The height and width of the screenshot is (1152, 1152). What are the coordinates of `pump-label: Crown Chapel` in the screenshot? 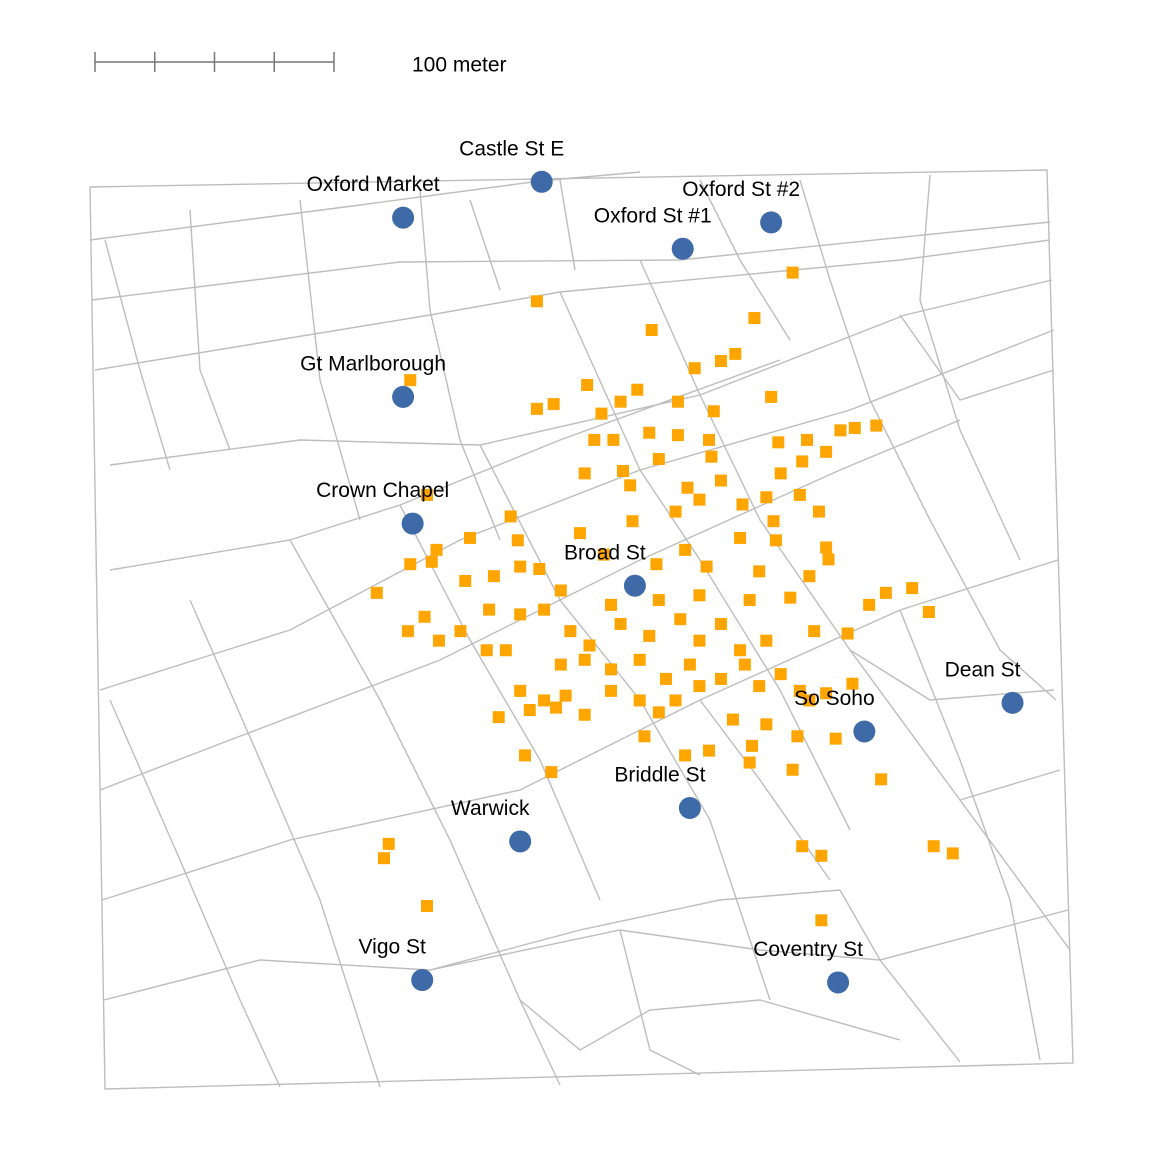 It's located at (382, 490).